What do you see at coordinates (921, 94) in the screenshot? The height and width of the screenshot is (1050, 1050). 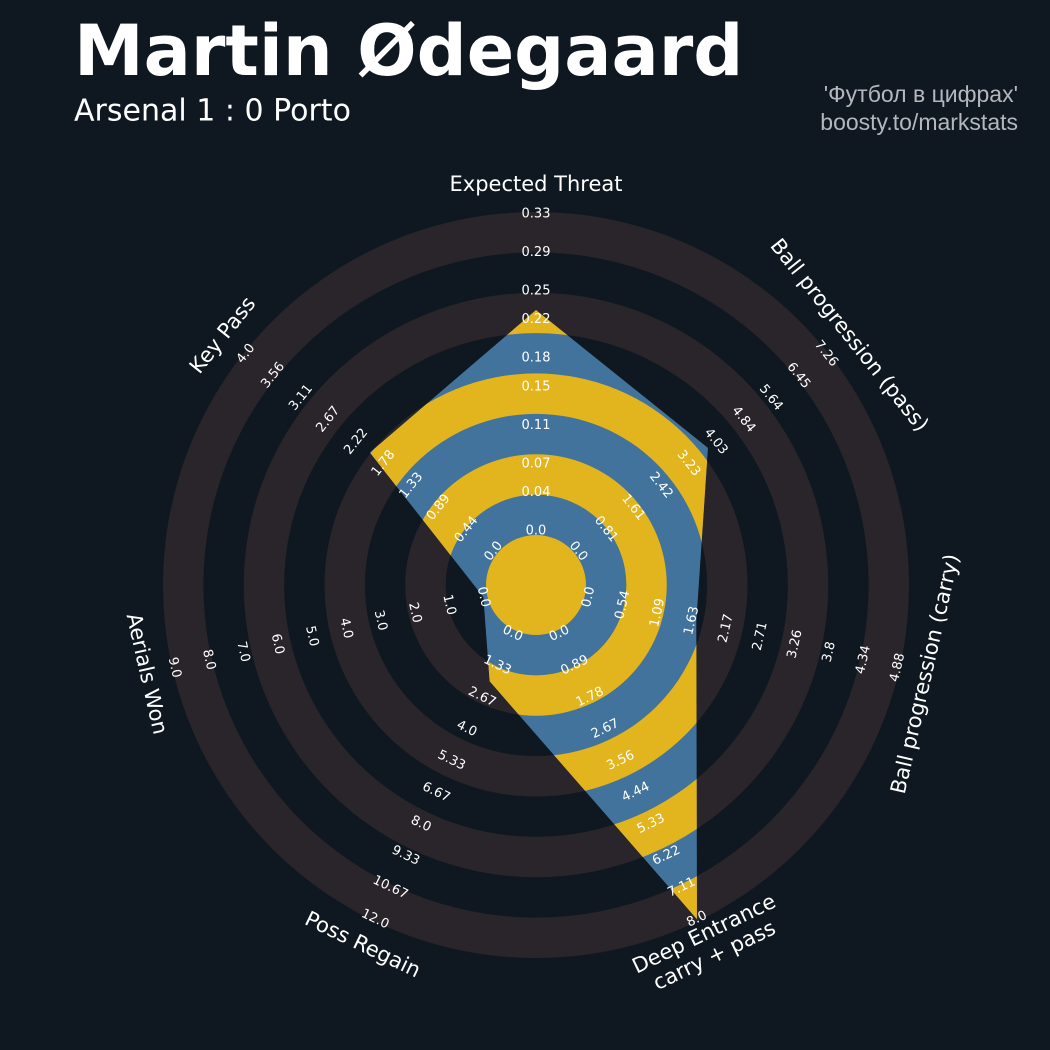 I see `credit: 'Футбол в цифрах'` at bounding box center [921, 94].